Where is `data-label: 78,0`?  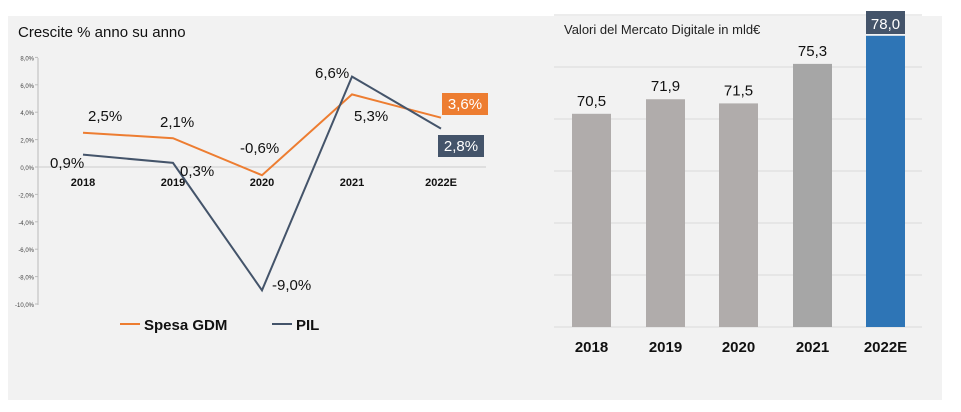
data-label: 78,0 is located at coordinates (885, 24).